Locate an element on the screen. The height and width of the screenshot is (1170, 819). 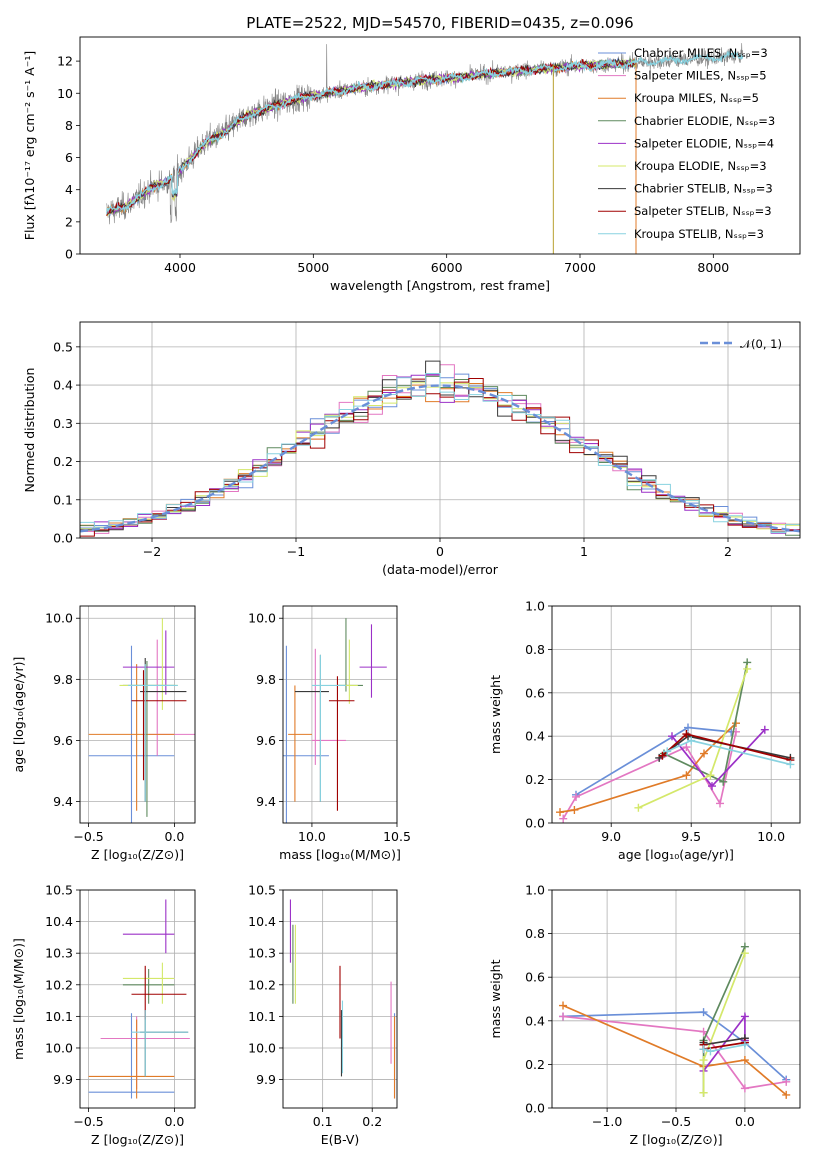
y-tick-label: 0.0 is located at coordinates (63, 538).